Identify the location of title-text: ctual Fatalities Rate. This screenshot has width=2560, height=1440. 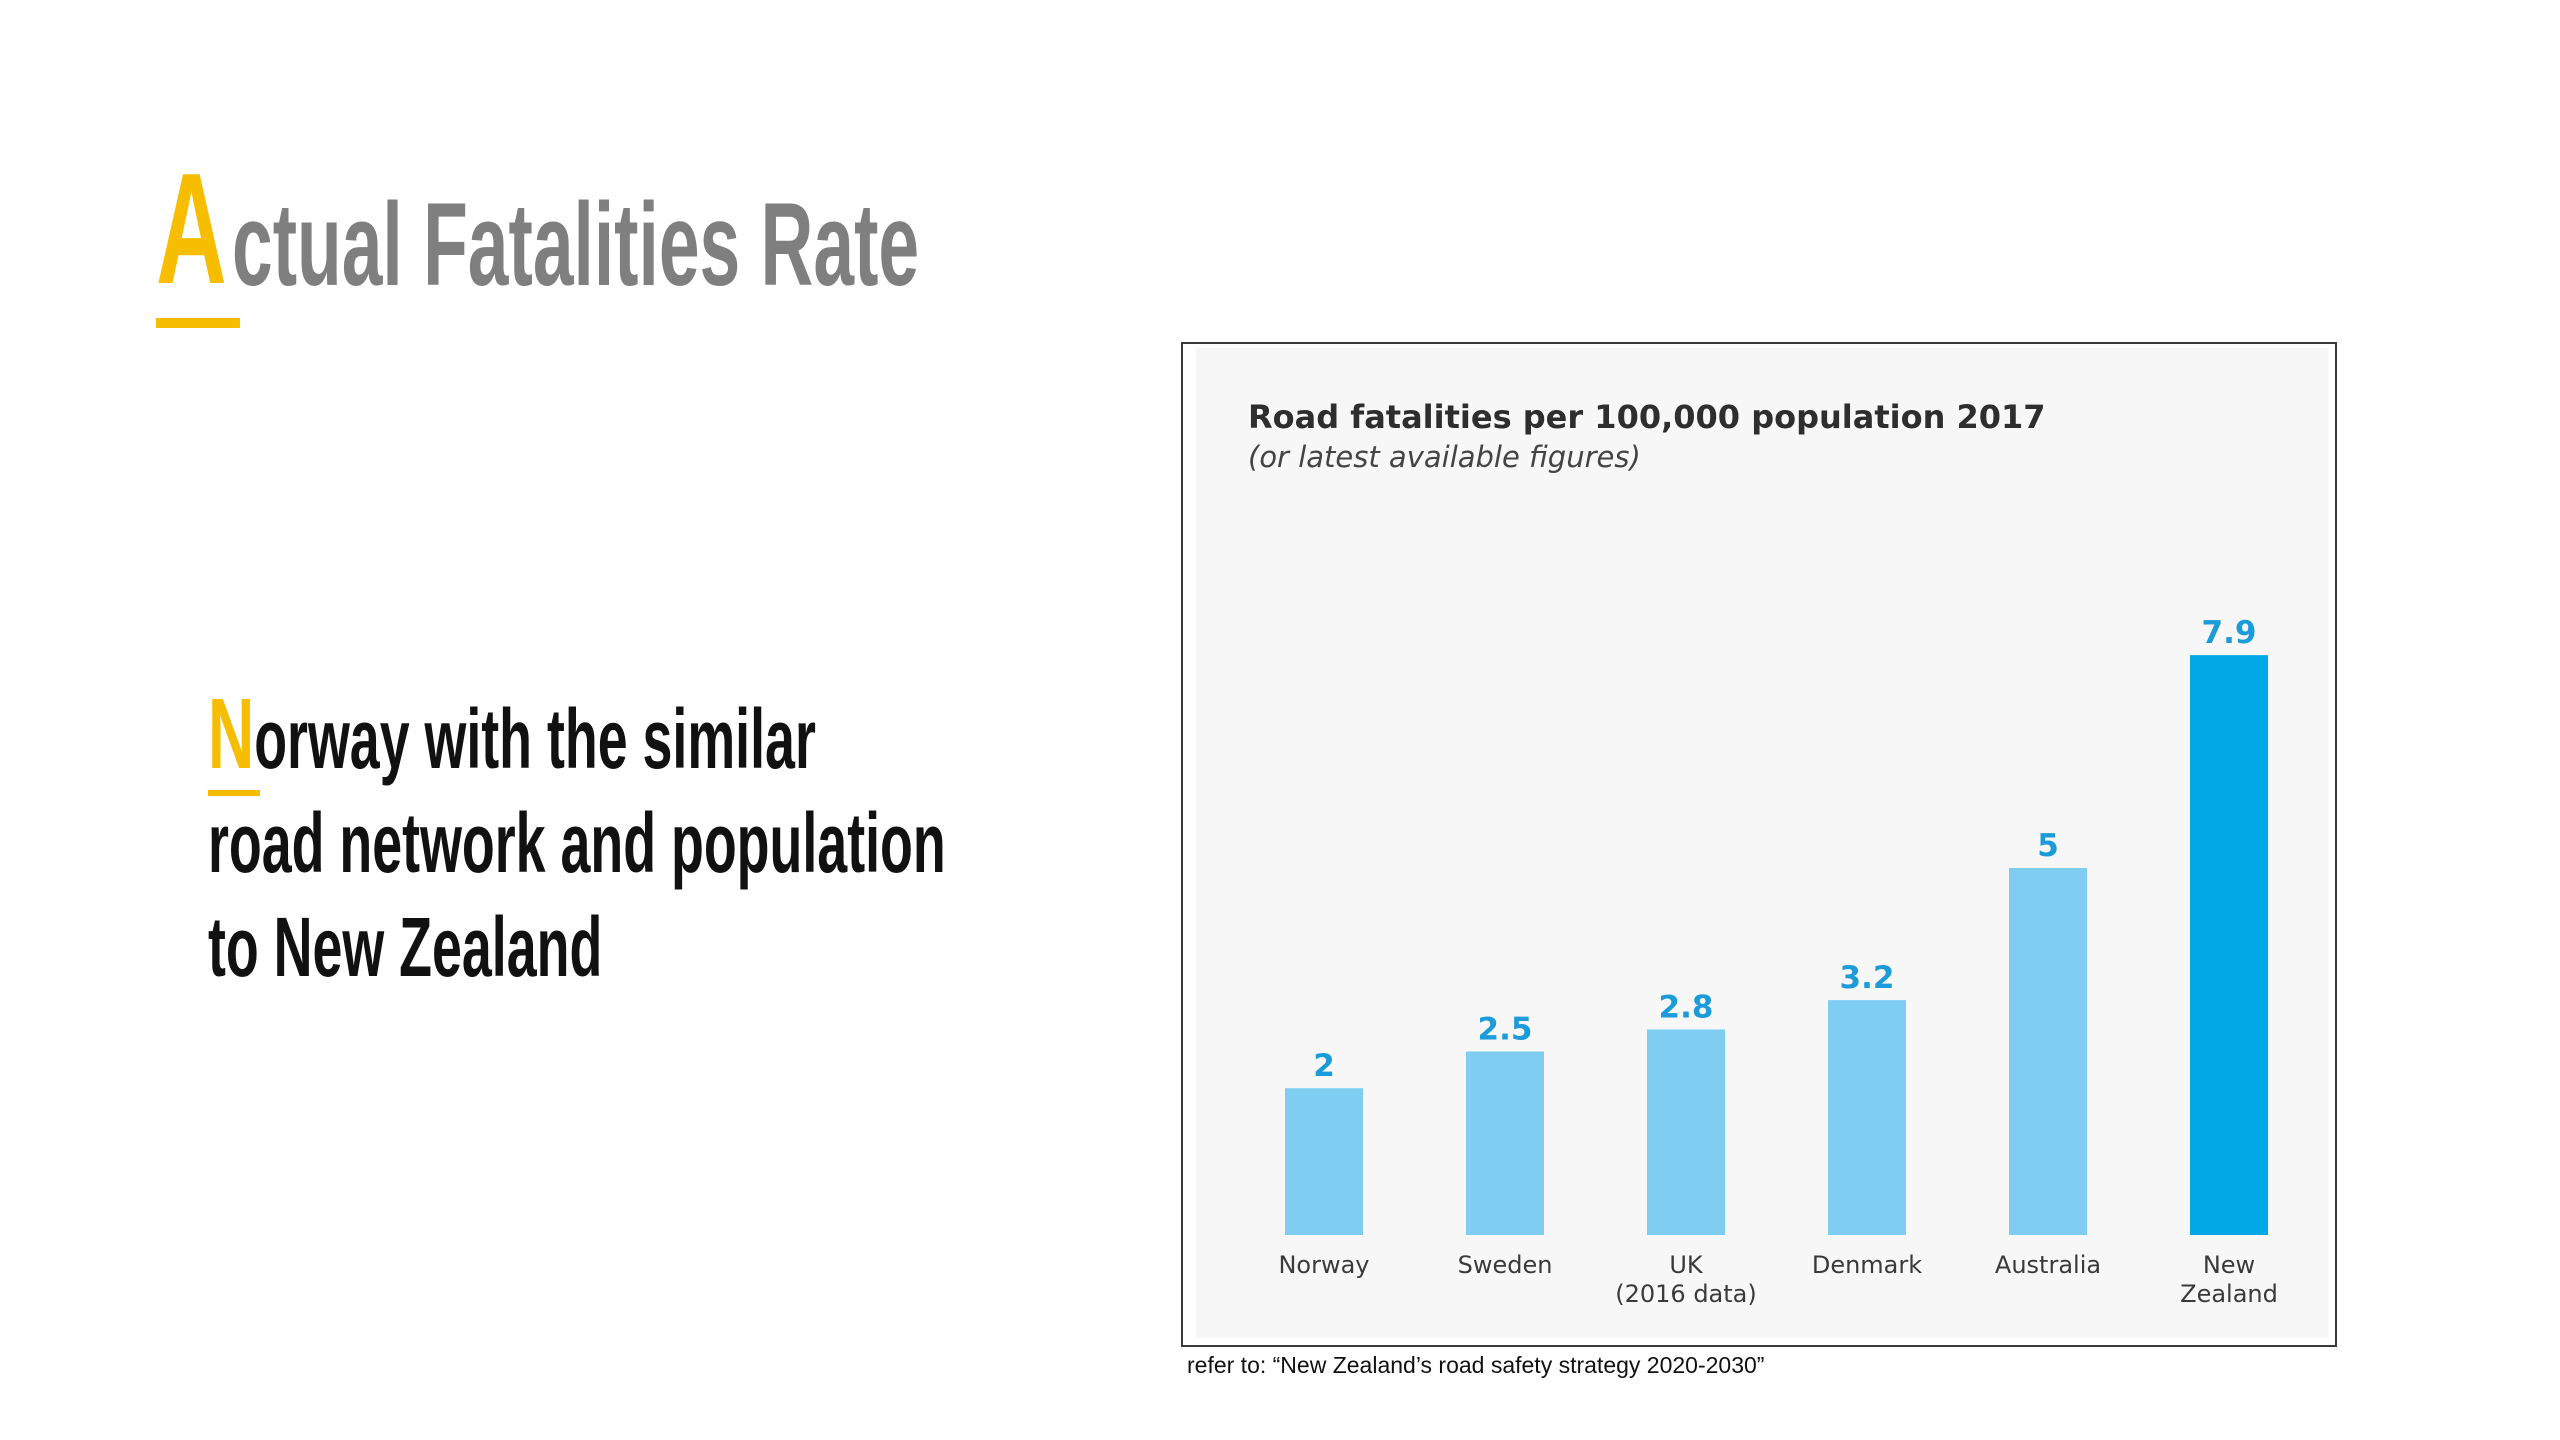
(576, 245).